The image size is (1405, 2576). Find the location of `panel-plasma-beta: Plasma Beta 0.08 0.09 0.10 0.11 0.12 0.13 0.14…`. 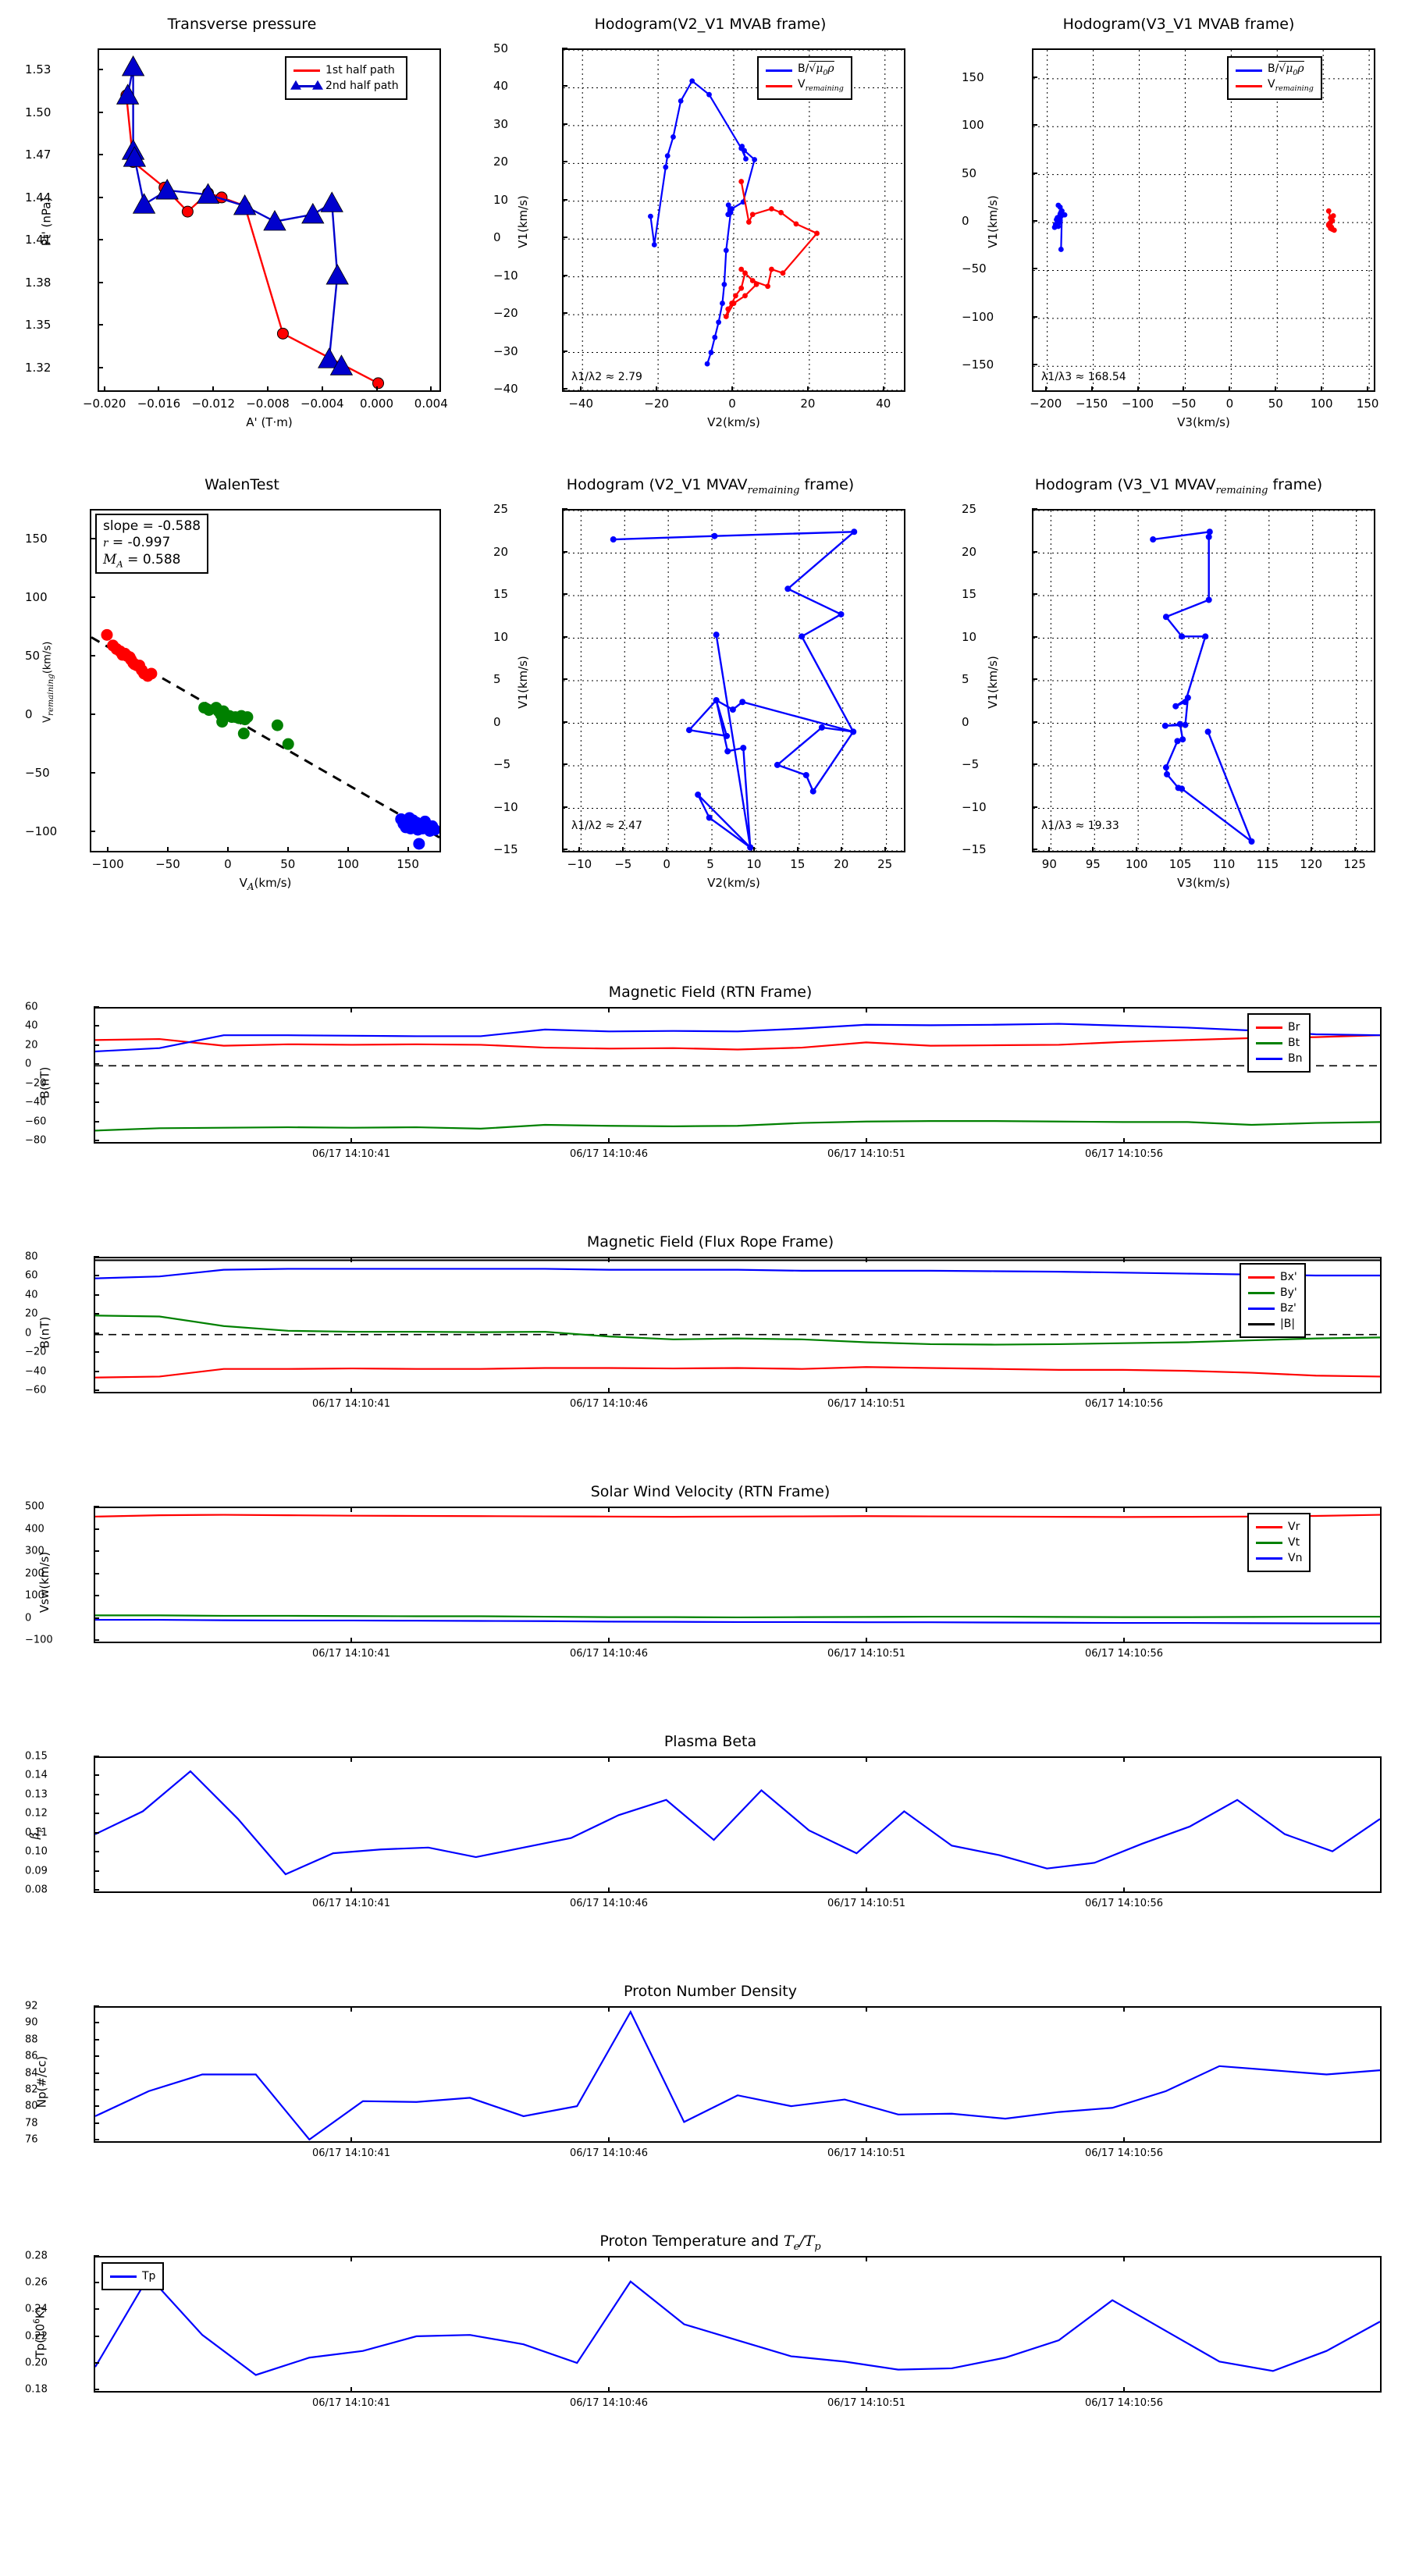

panel-plasma-beta: Plasma Beta 0.08 0.09 0.10 0.11 0.12 0.13 0.14… is located at coordinates (707, 1835).